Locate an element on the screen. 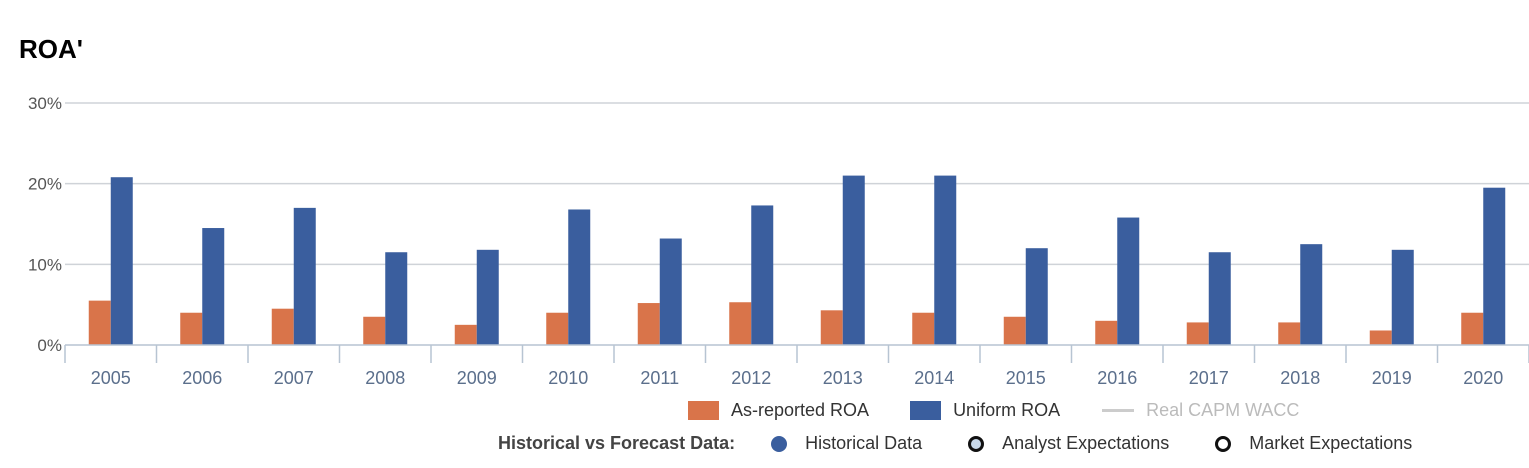 The height and width of the screenshot is (468, 1529). y-tick-label: 30% is located at coordinates (45, 103).